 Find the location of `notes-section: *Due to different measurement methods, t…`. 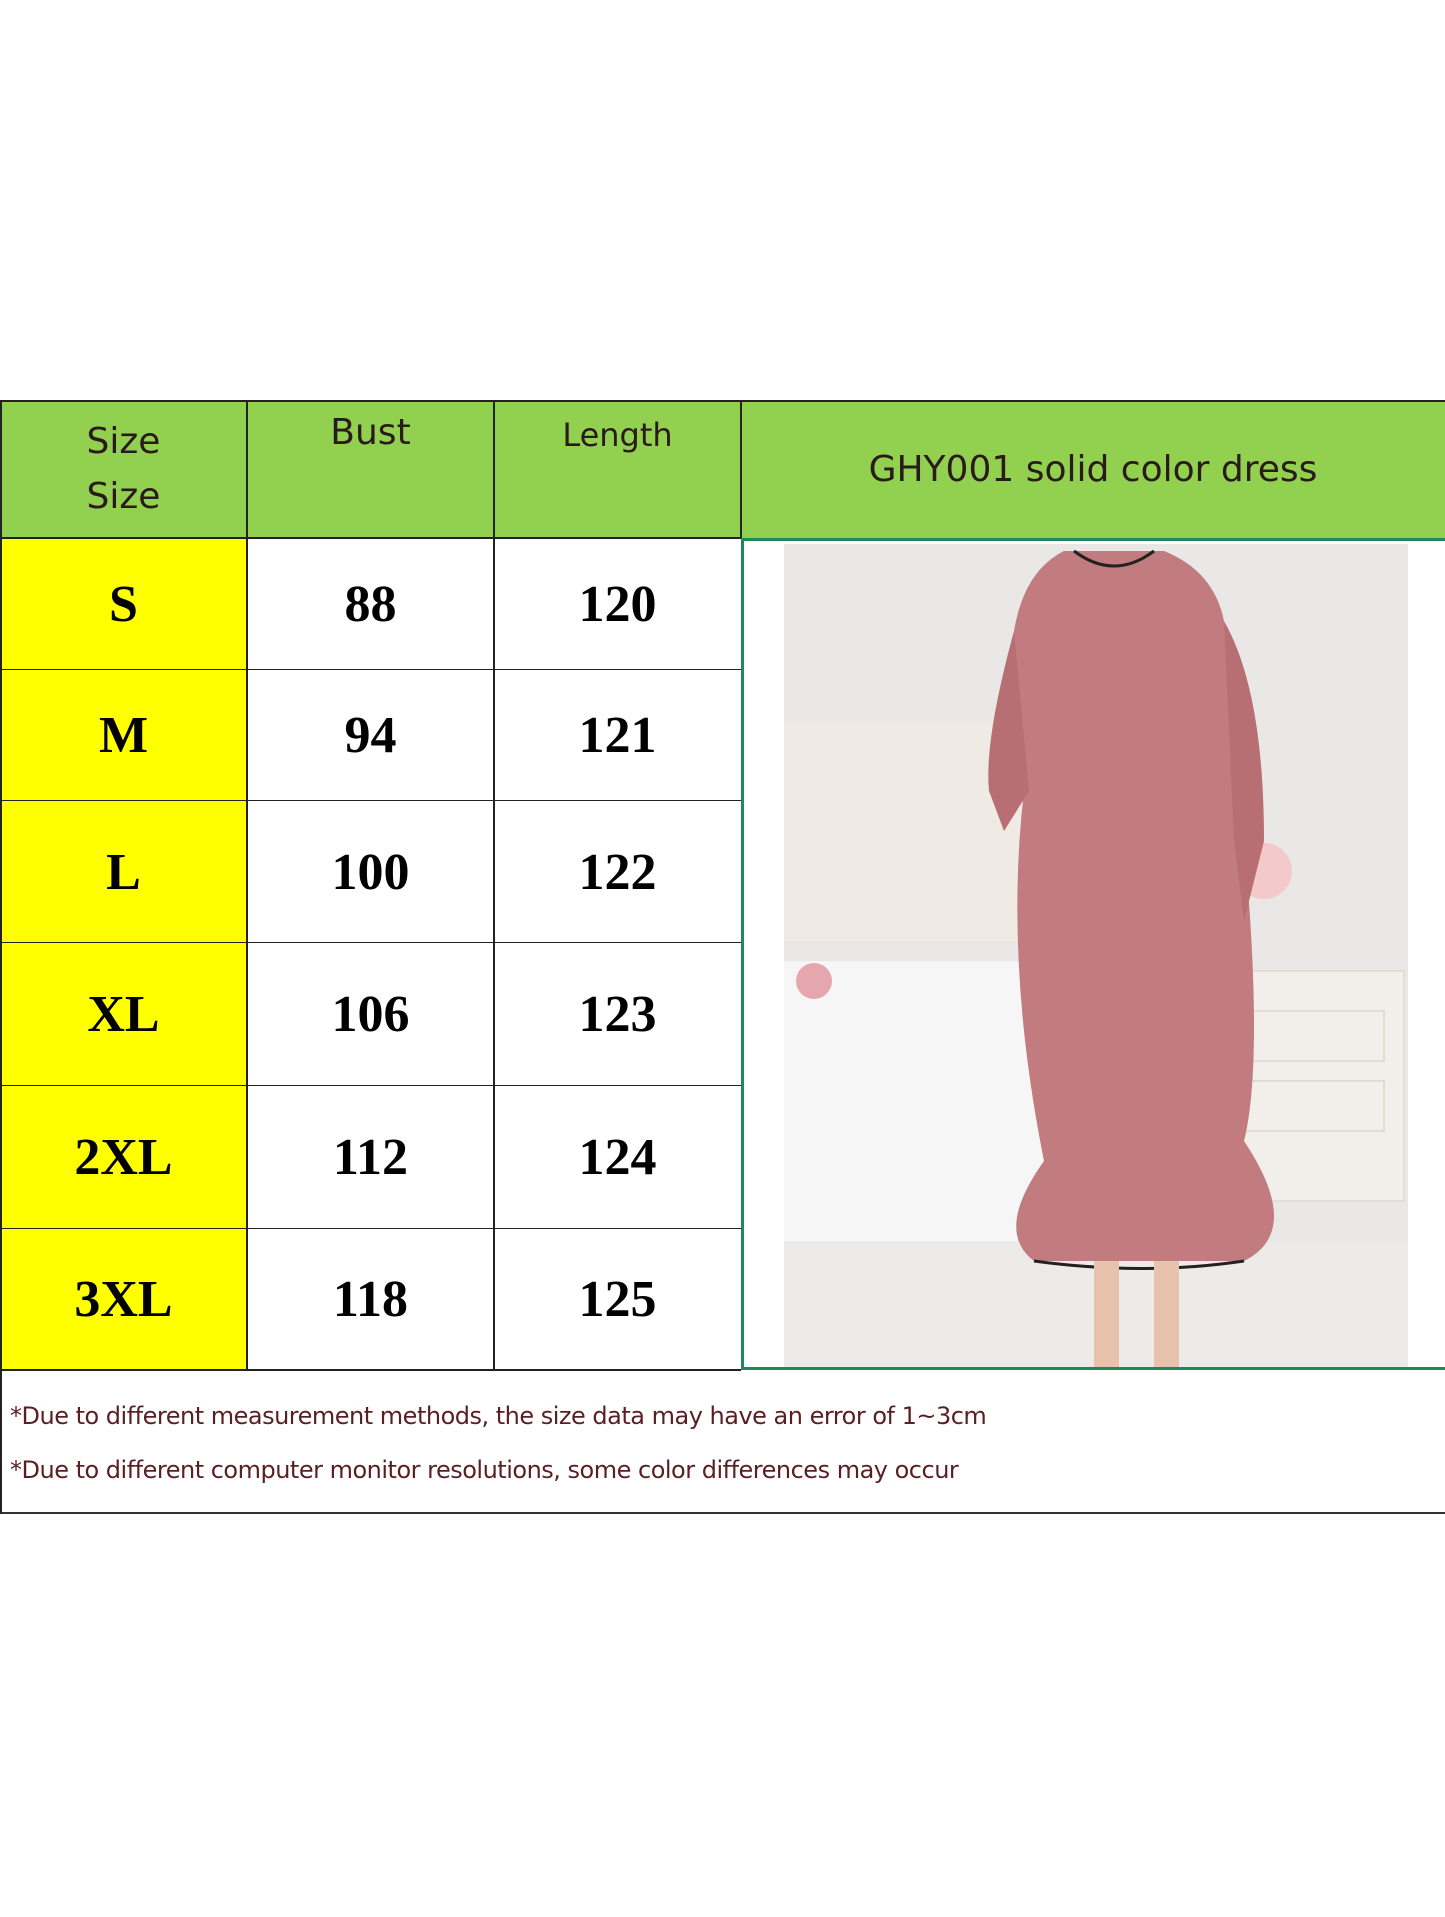

notes-section: *Due to different measurement methods, t… is located at coordinates (722, 1442).